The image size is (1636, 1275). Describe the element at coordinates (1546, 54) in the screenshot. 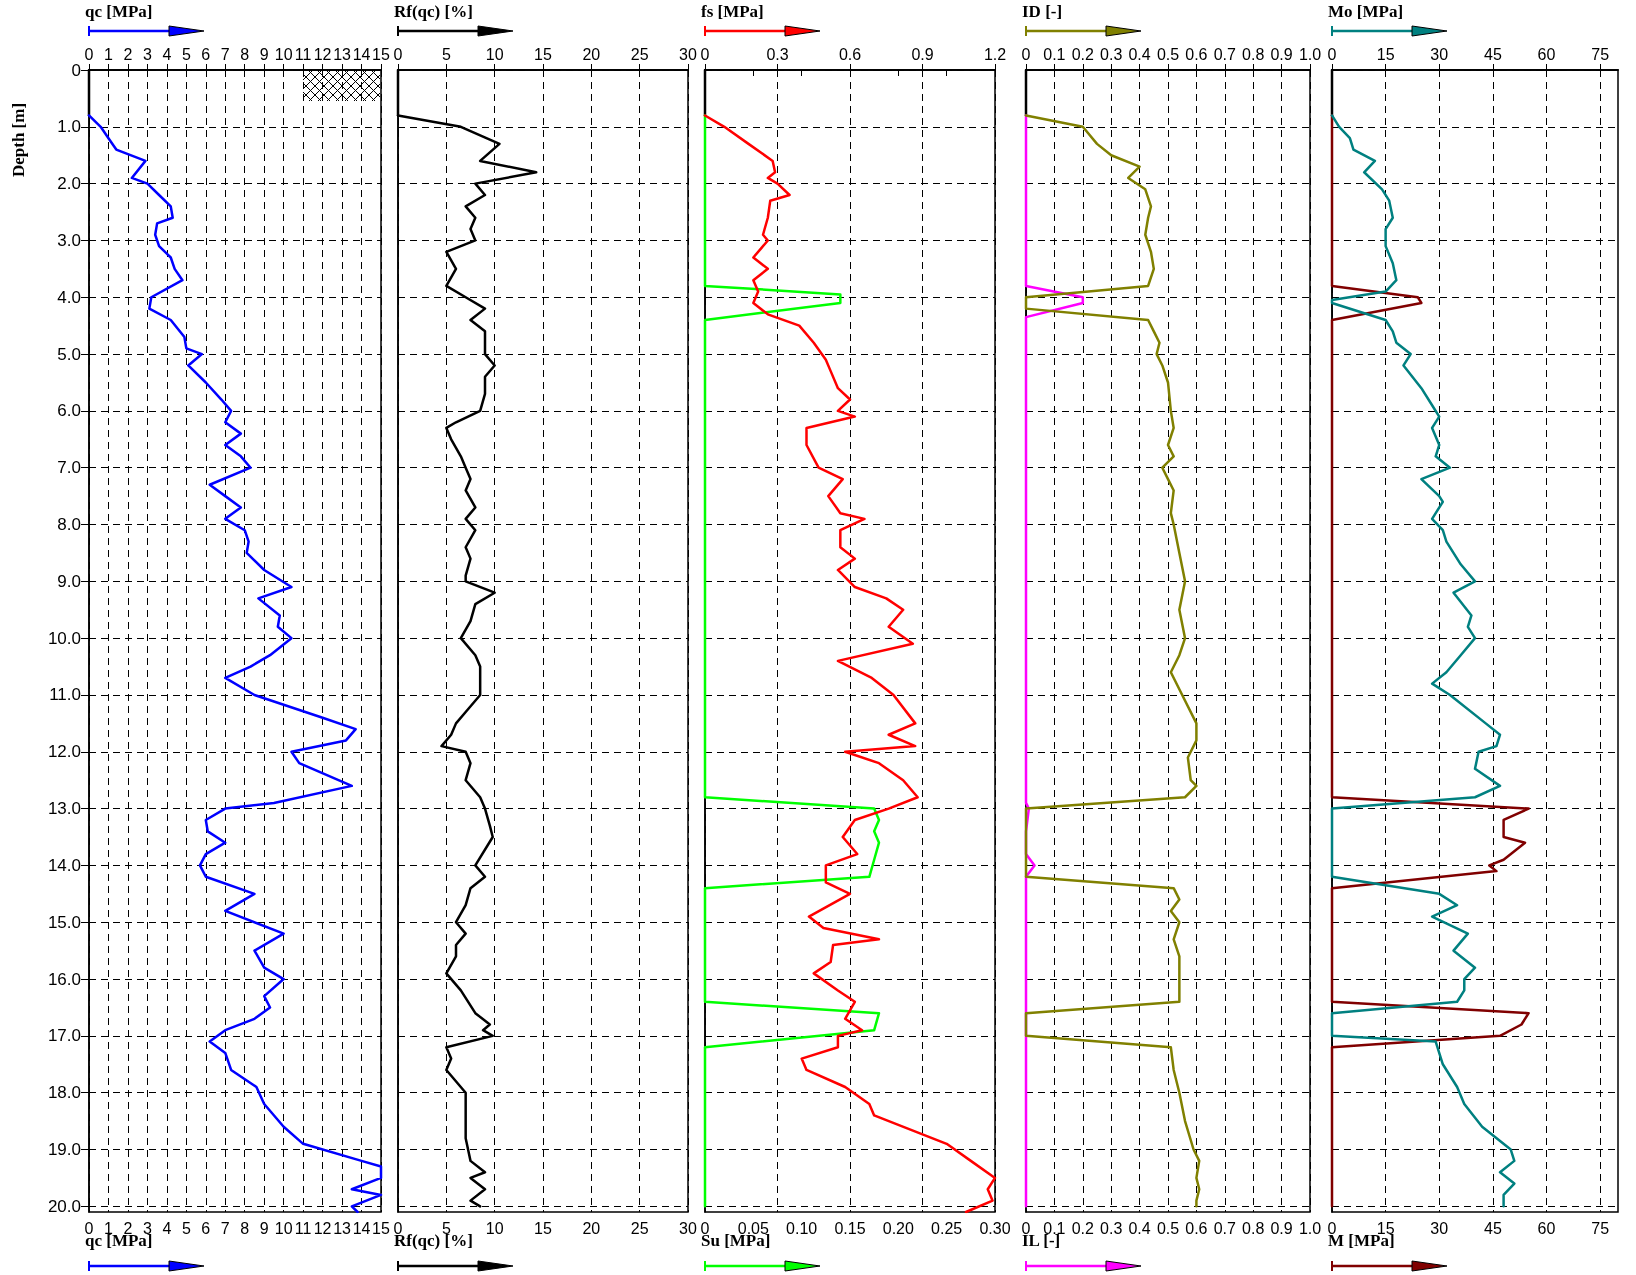

I see `x2-tick-label: 60` at that location.